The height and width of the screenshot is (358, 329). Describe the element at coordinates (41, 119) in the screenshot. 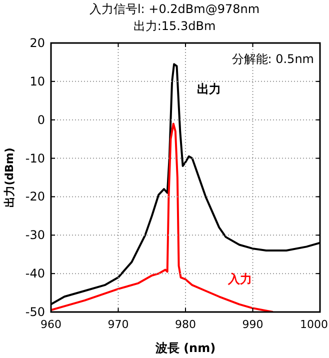

I see `y-tick-label: 0` at that location.